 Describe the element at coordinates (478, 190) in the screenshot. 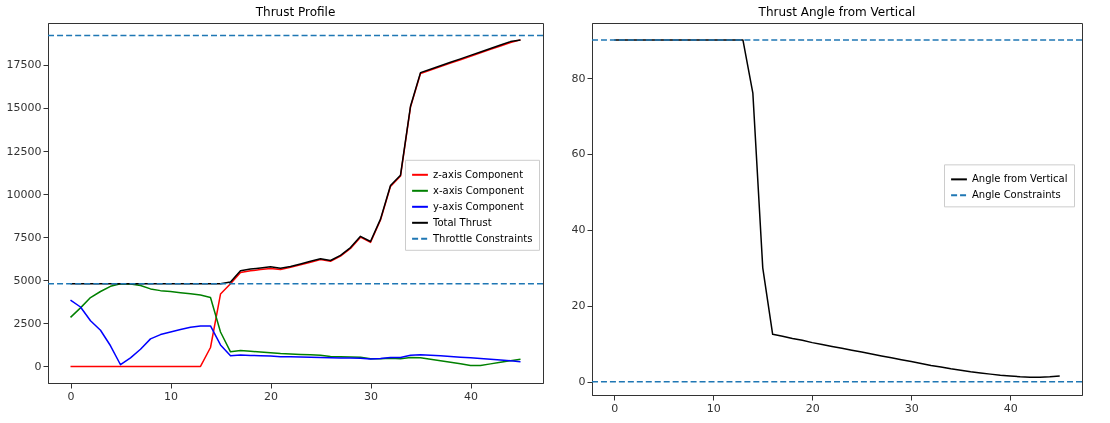

I see `legend-label: x-axis Component` at that location.